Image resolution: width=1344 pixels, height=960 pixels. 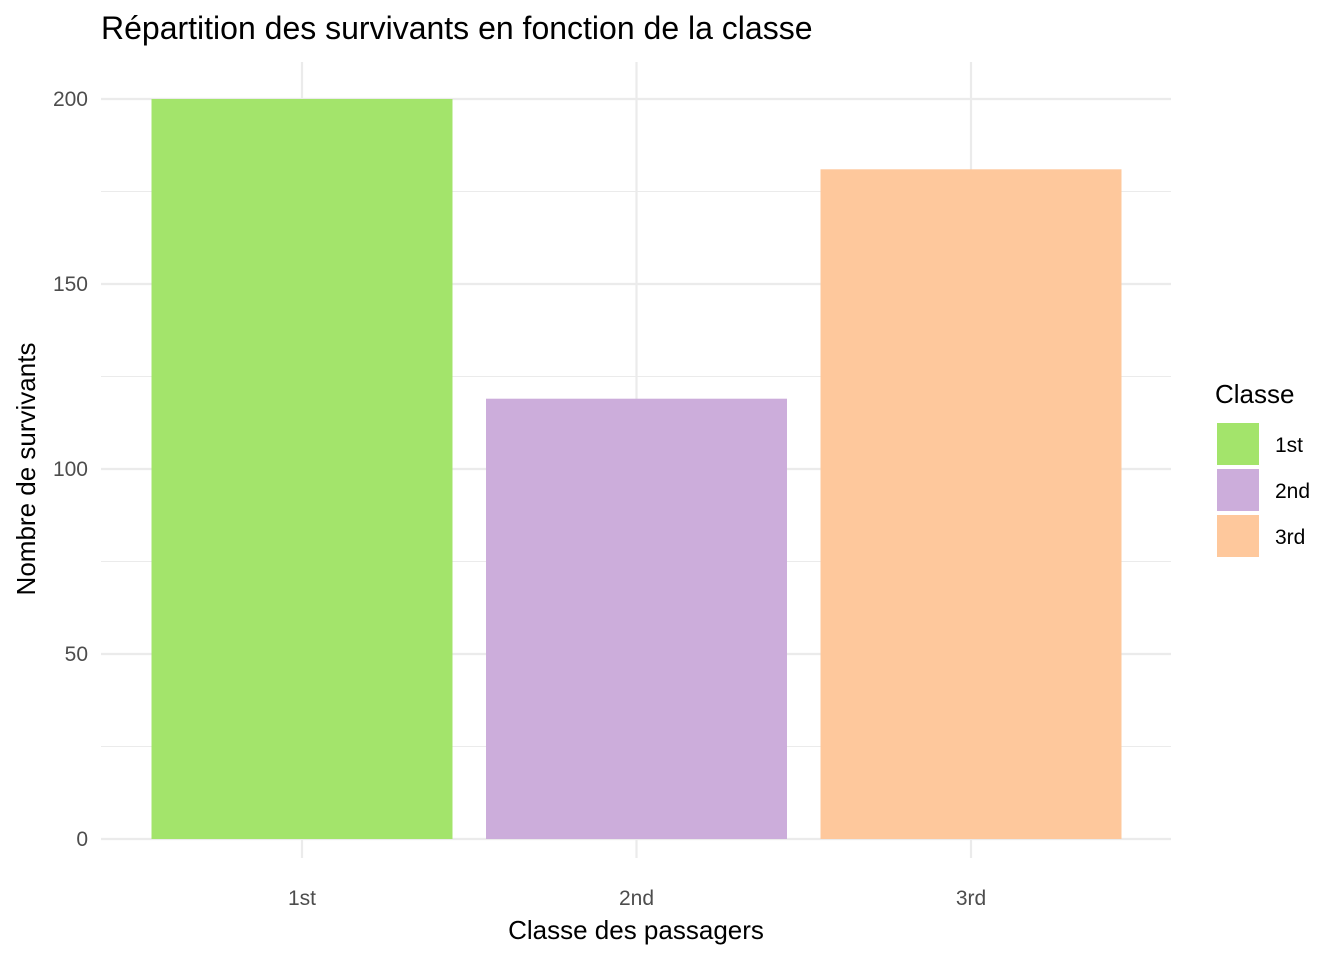 What do you see at coordinates (971, 898) in the screenshot?
I see `x-tick-label: 3rd` at bounding box center [971, 898].